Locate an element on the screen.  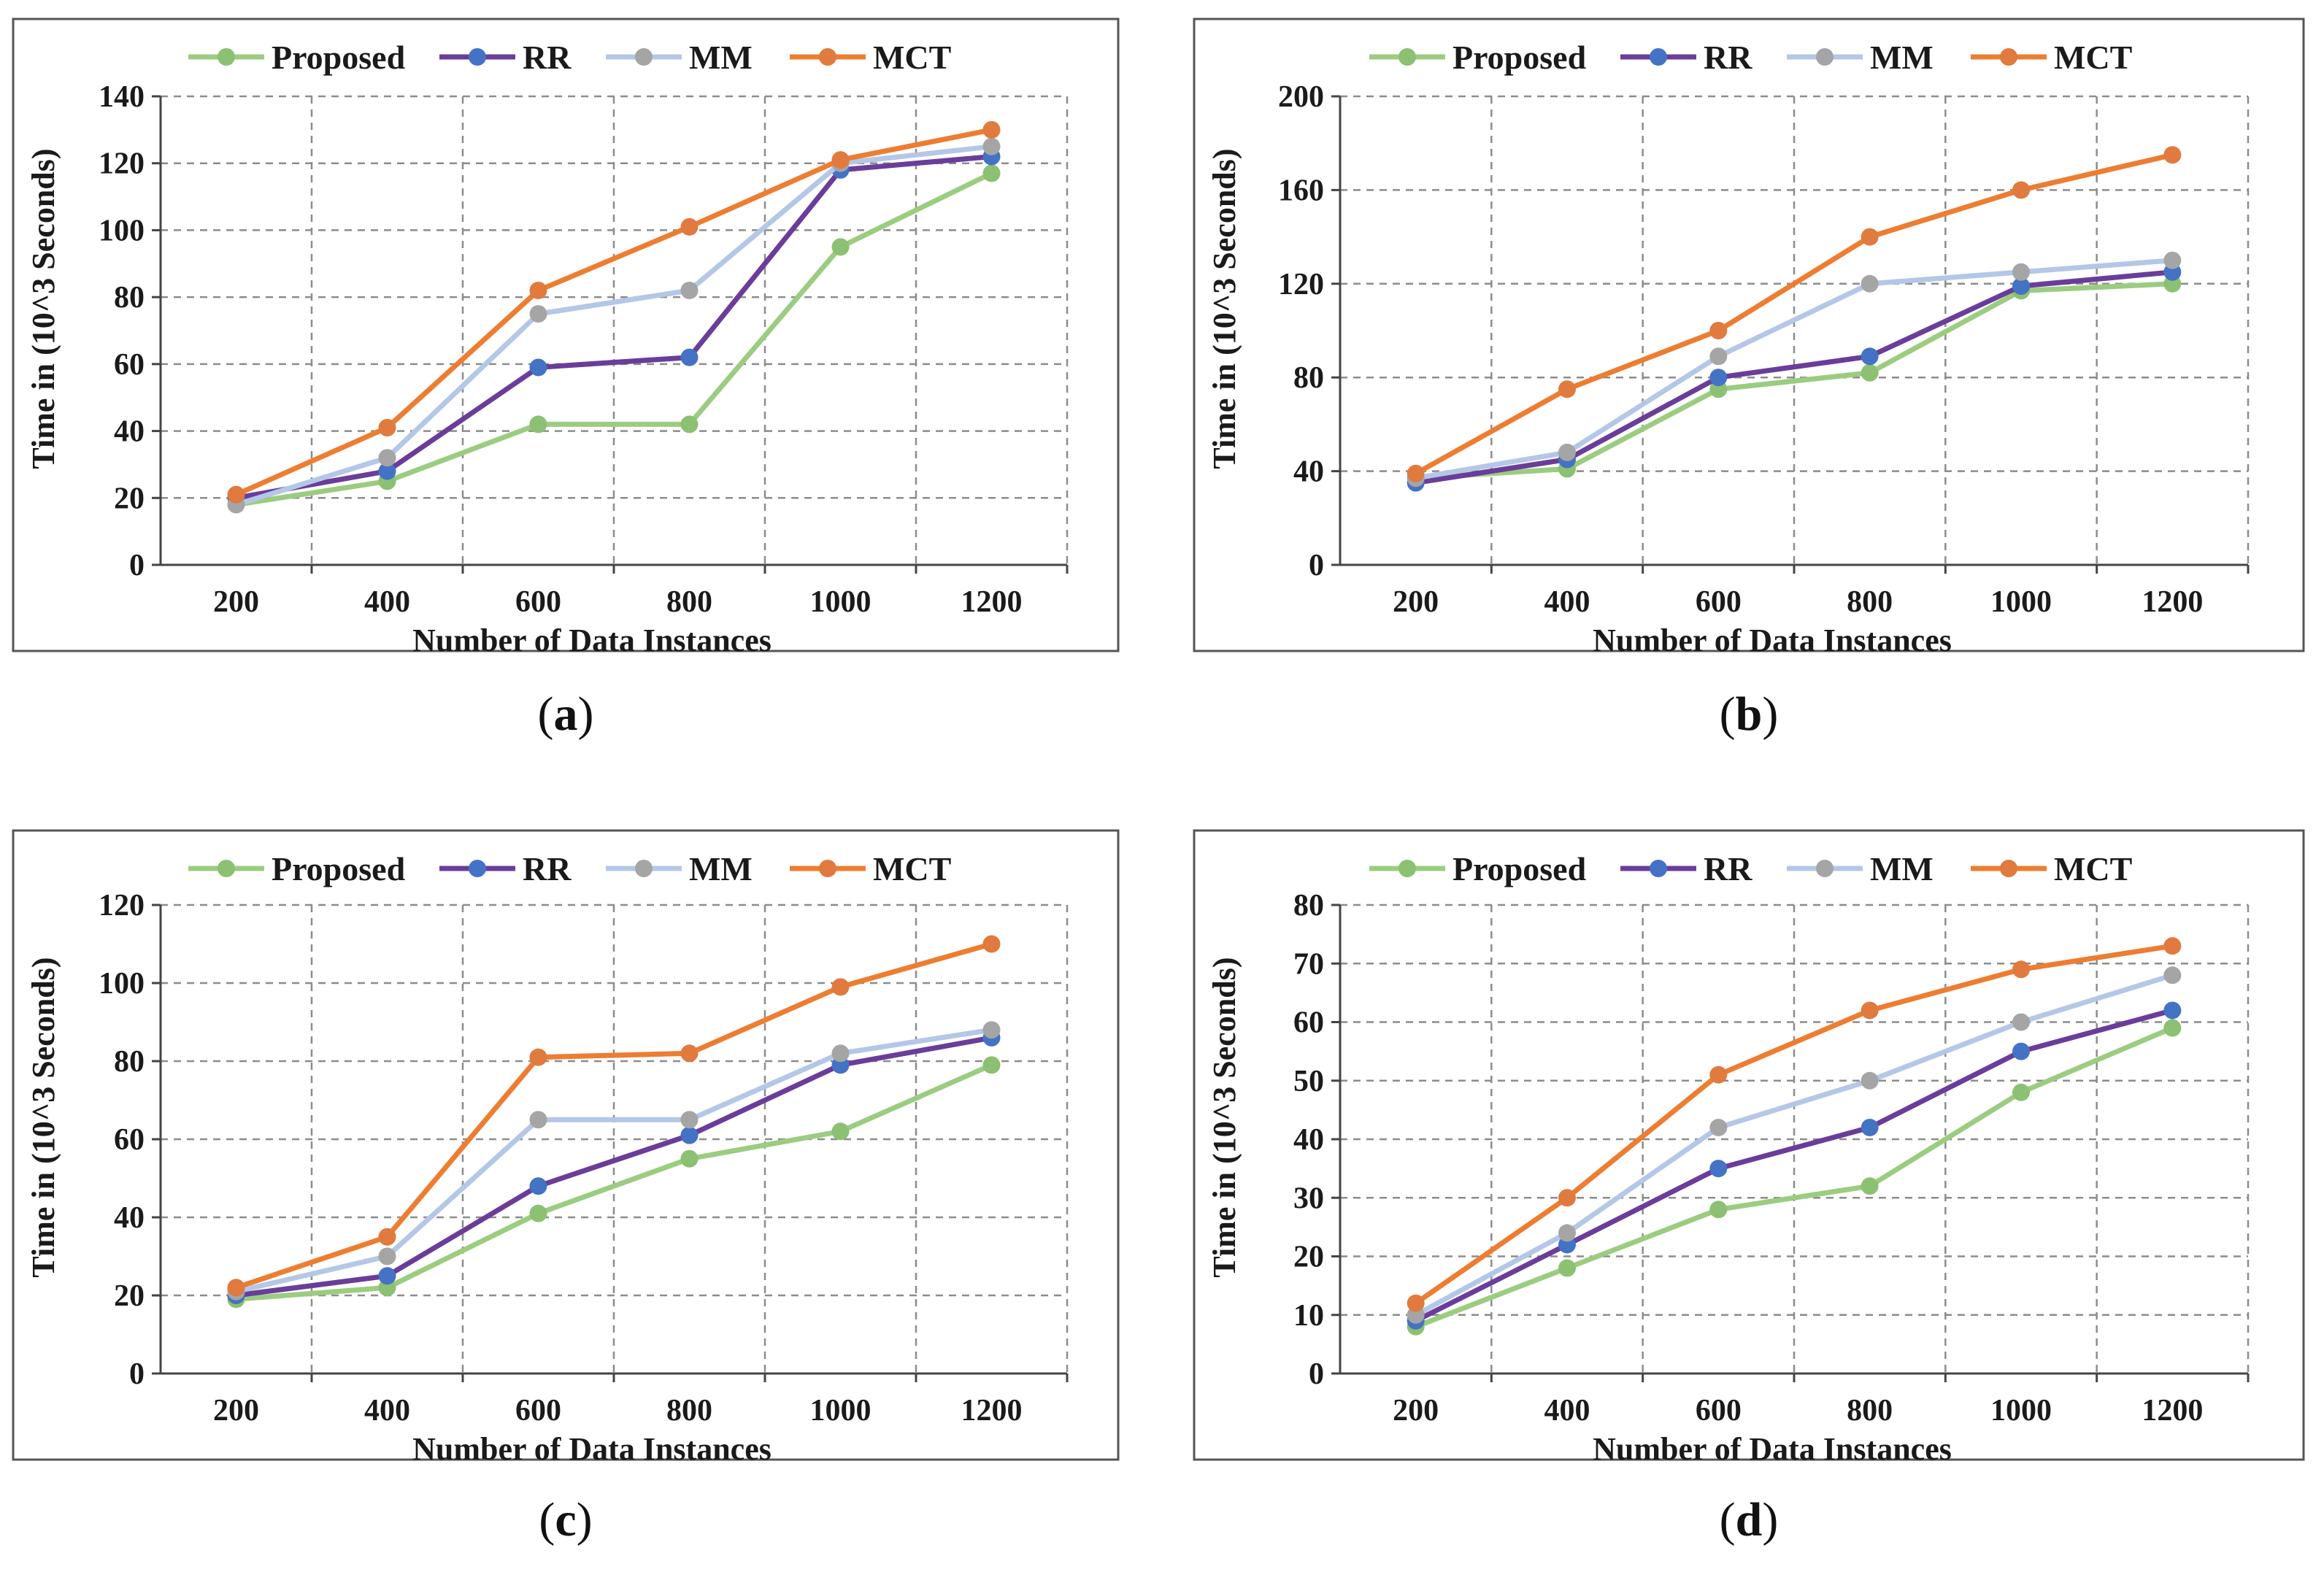
y-tick-label: 30 is located at coordinates (1308, 1198).